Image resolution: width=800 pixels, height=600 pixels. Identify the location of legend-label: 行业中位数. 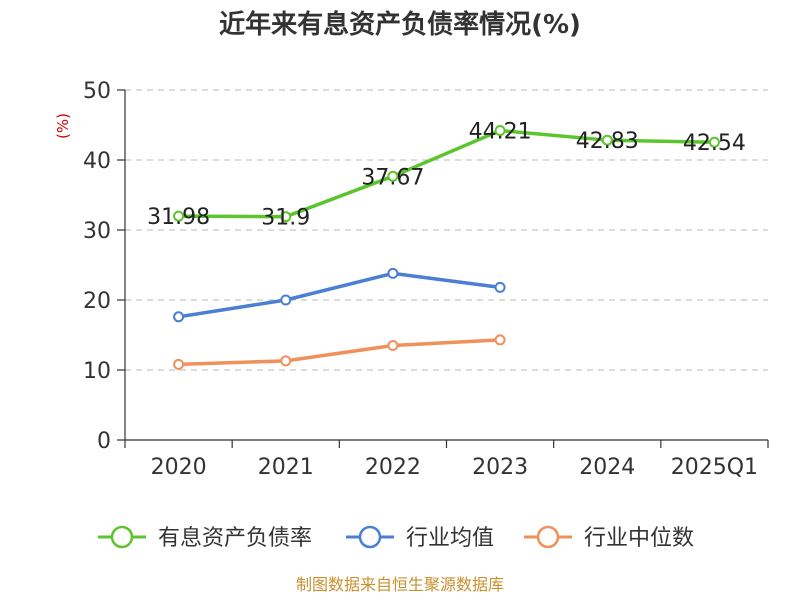
(639, 538).